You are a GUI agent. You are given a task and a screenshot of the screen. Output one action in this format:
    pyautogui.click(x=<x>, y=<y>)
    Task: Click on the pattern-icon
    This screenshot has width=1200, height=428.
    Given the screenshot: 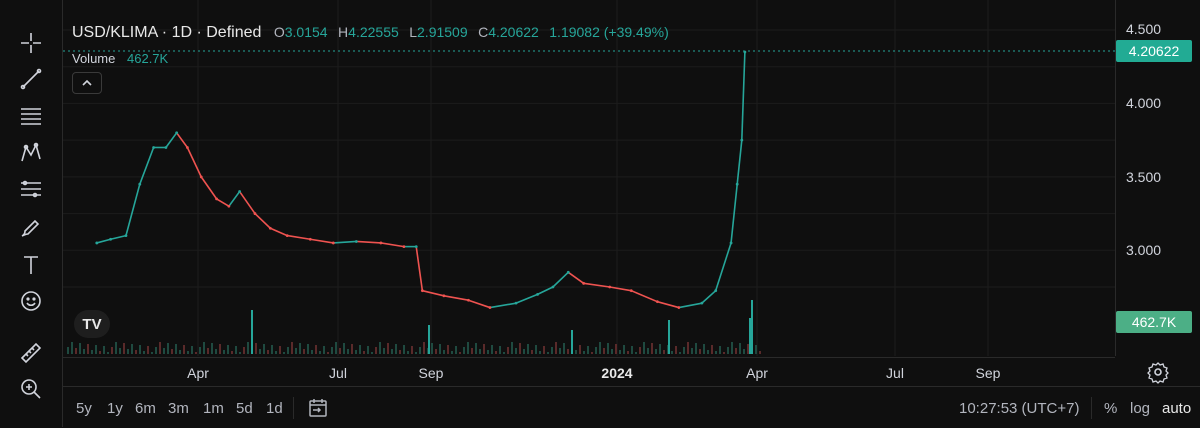 What is the action you would take?
    pyautogui.click(x=31, y=153)
    